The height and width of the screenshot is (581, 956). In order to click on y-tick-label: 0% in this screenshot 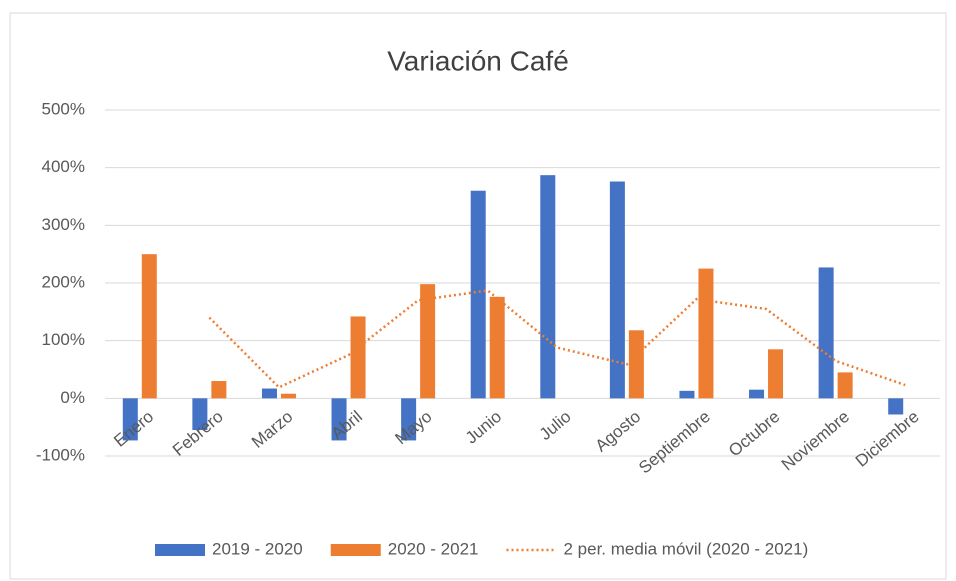, I will do `click(72, 397)`.